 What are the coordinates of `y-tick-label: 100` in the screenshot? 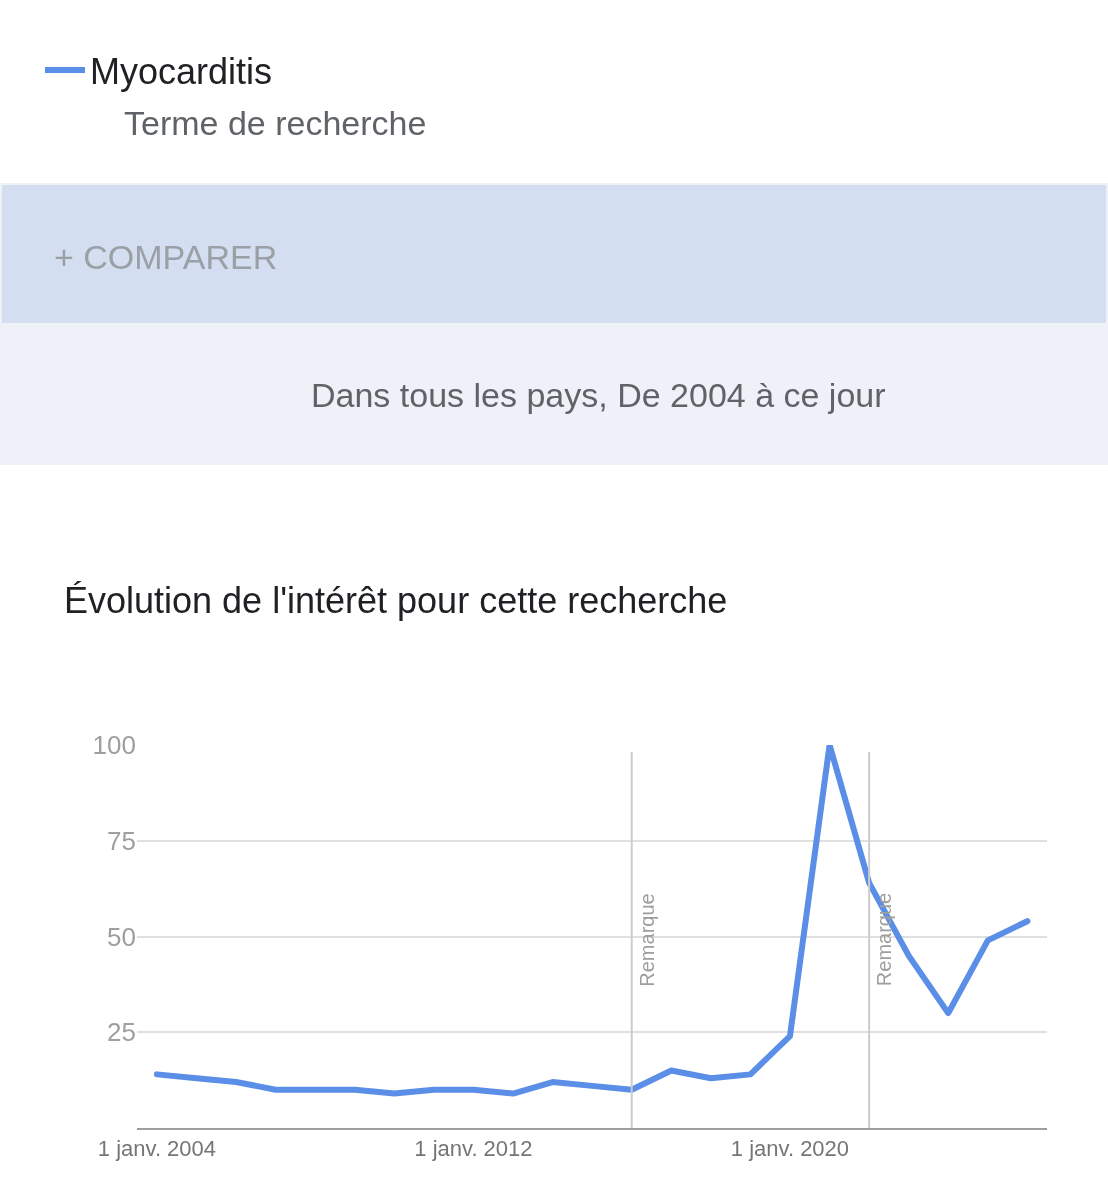 It's located at (114, 745).